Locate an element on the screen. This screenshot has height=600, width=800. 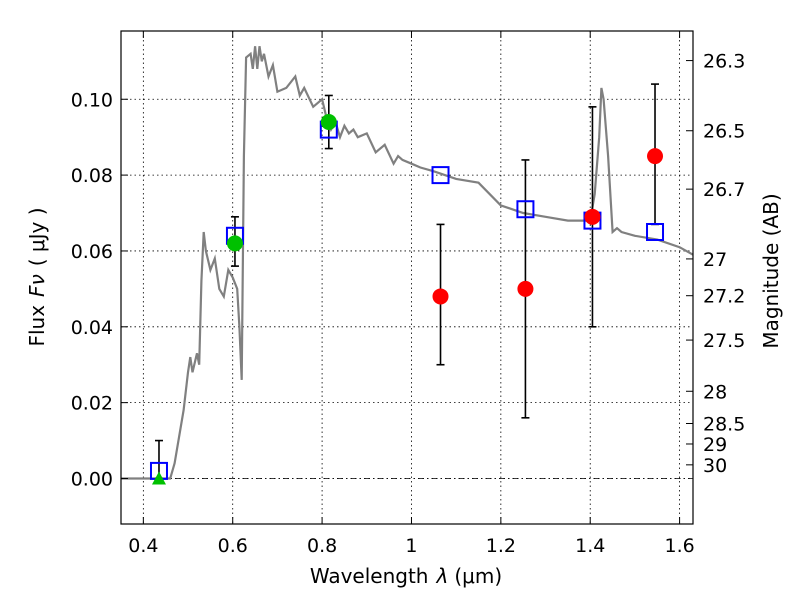
y-tick-label: 0.00 is located at coordinates (92, 479).